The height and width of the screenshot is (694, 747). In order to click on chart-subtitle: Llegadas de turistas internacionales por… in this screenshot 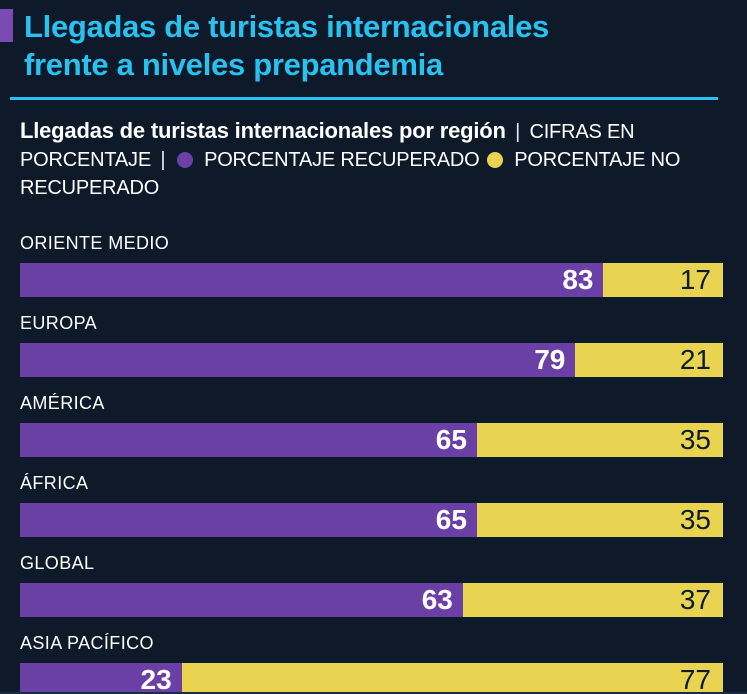, I will do `click(373, 159)`.